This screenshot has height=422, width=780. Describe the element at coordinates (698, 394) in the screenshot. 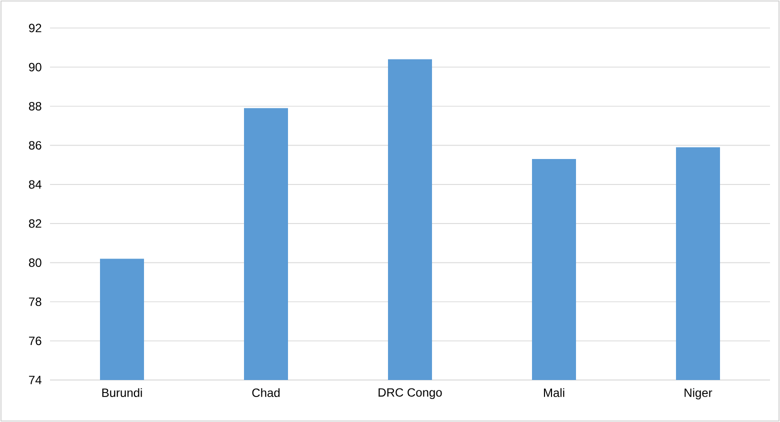

I see `x-tick-label: Niger` at that location.